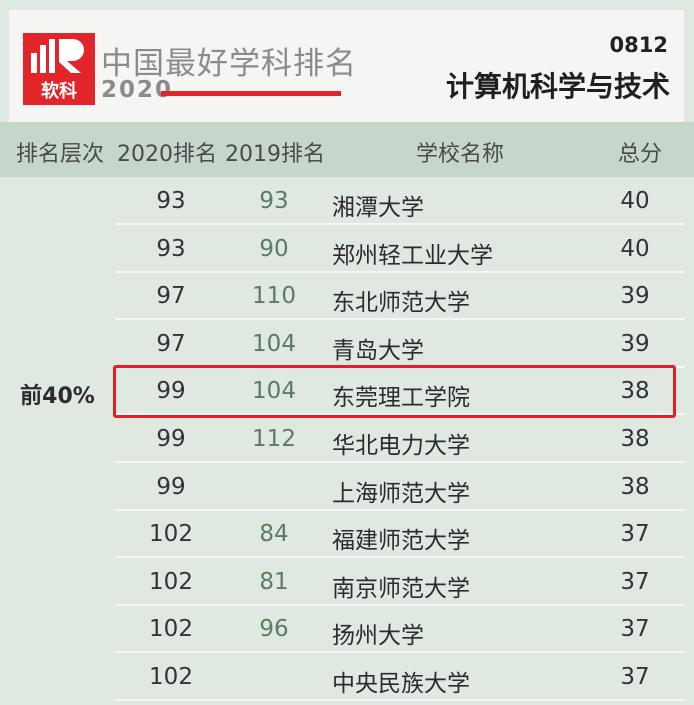  What do you see at coordinates (274, 201) in the screenshot?
I see `rank-2019-cell: 93` at bounding box center [274, 201].